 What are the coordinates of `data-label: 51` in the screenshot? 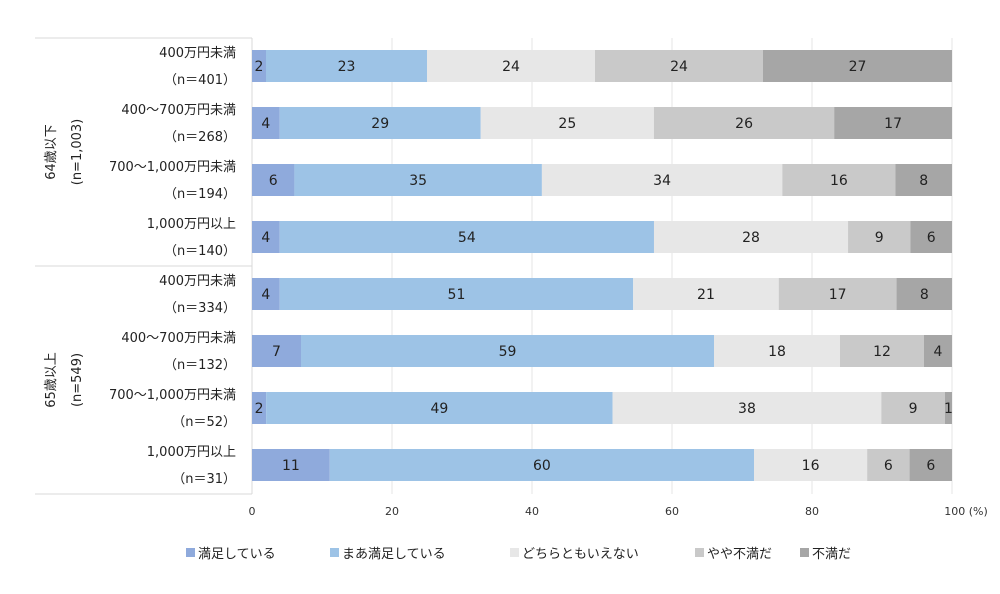 It's located at (457, 295).